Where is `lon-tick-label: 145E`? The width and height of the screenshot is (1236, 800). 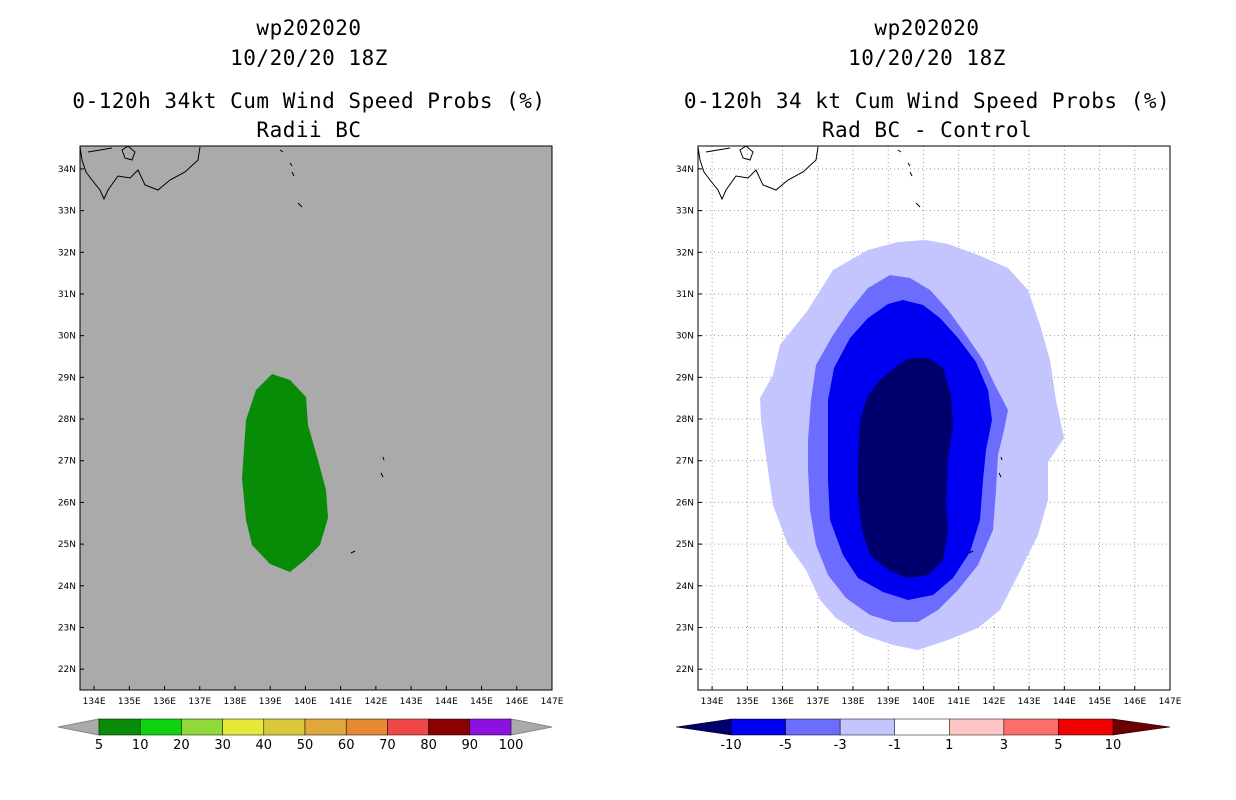 lon-tick-label: 145E is located at coordinates (481, 702).